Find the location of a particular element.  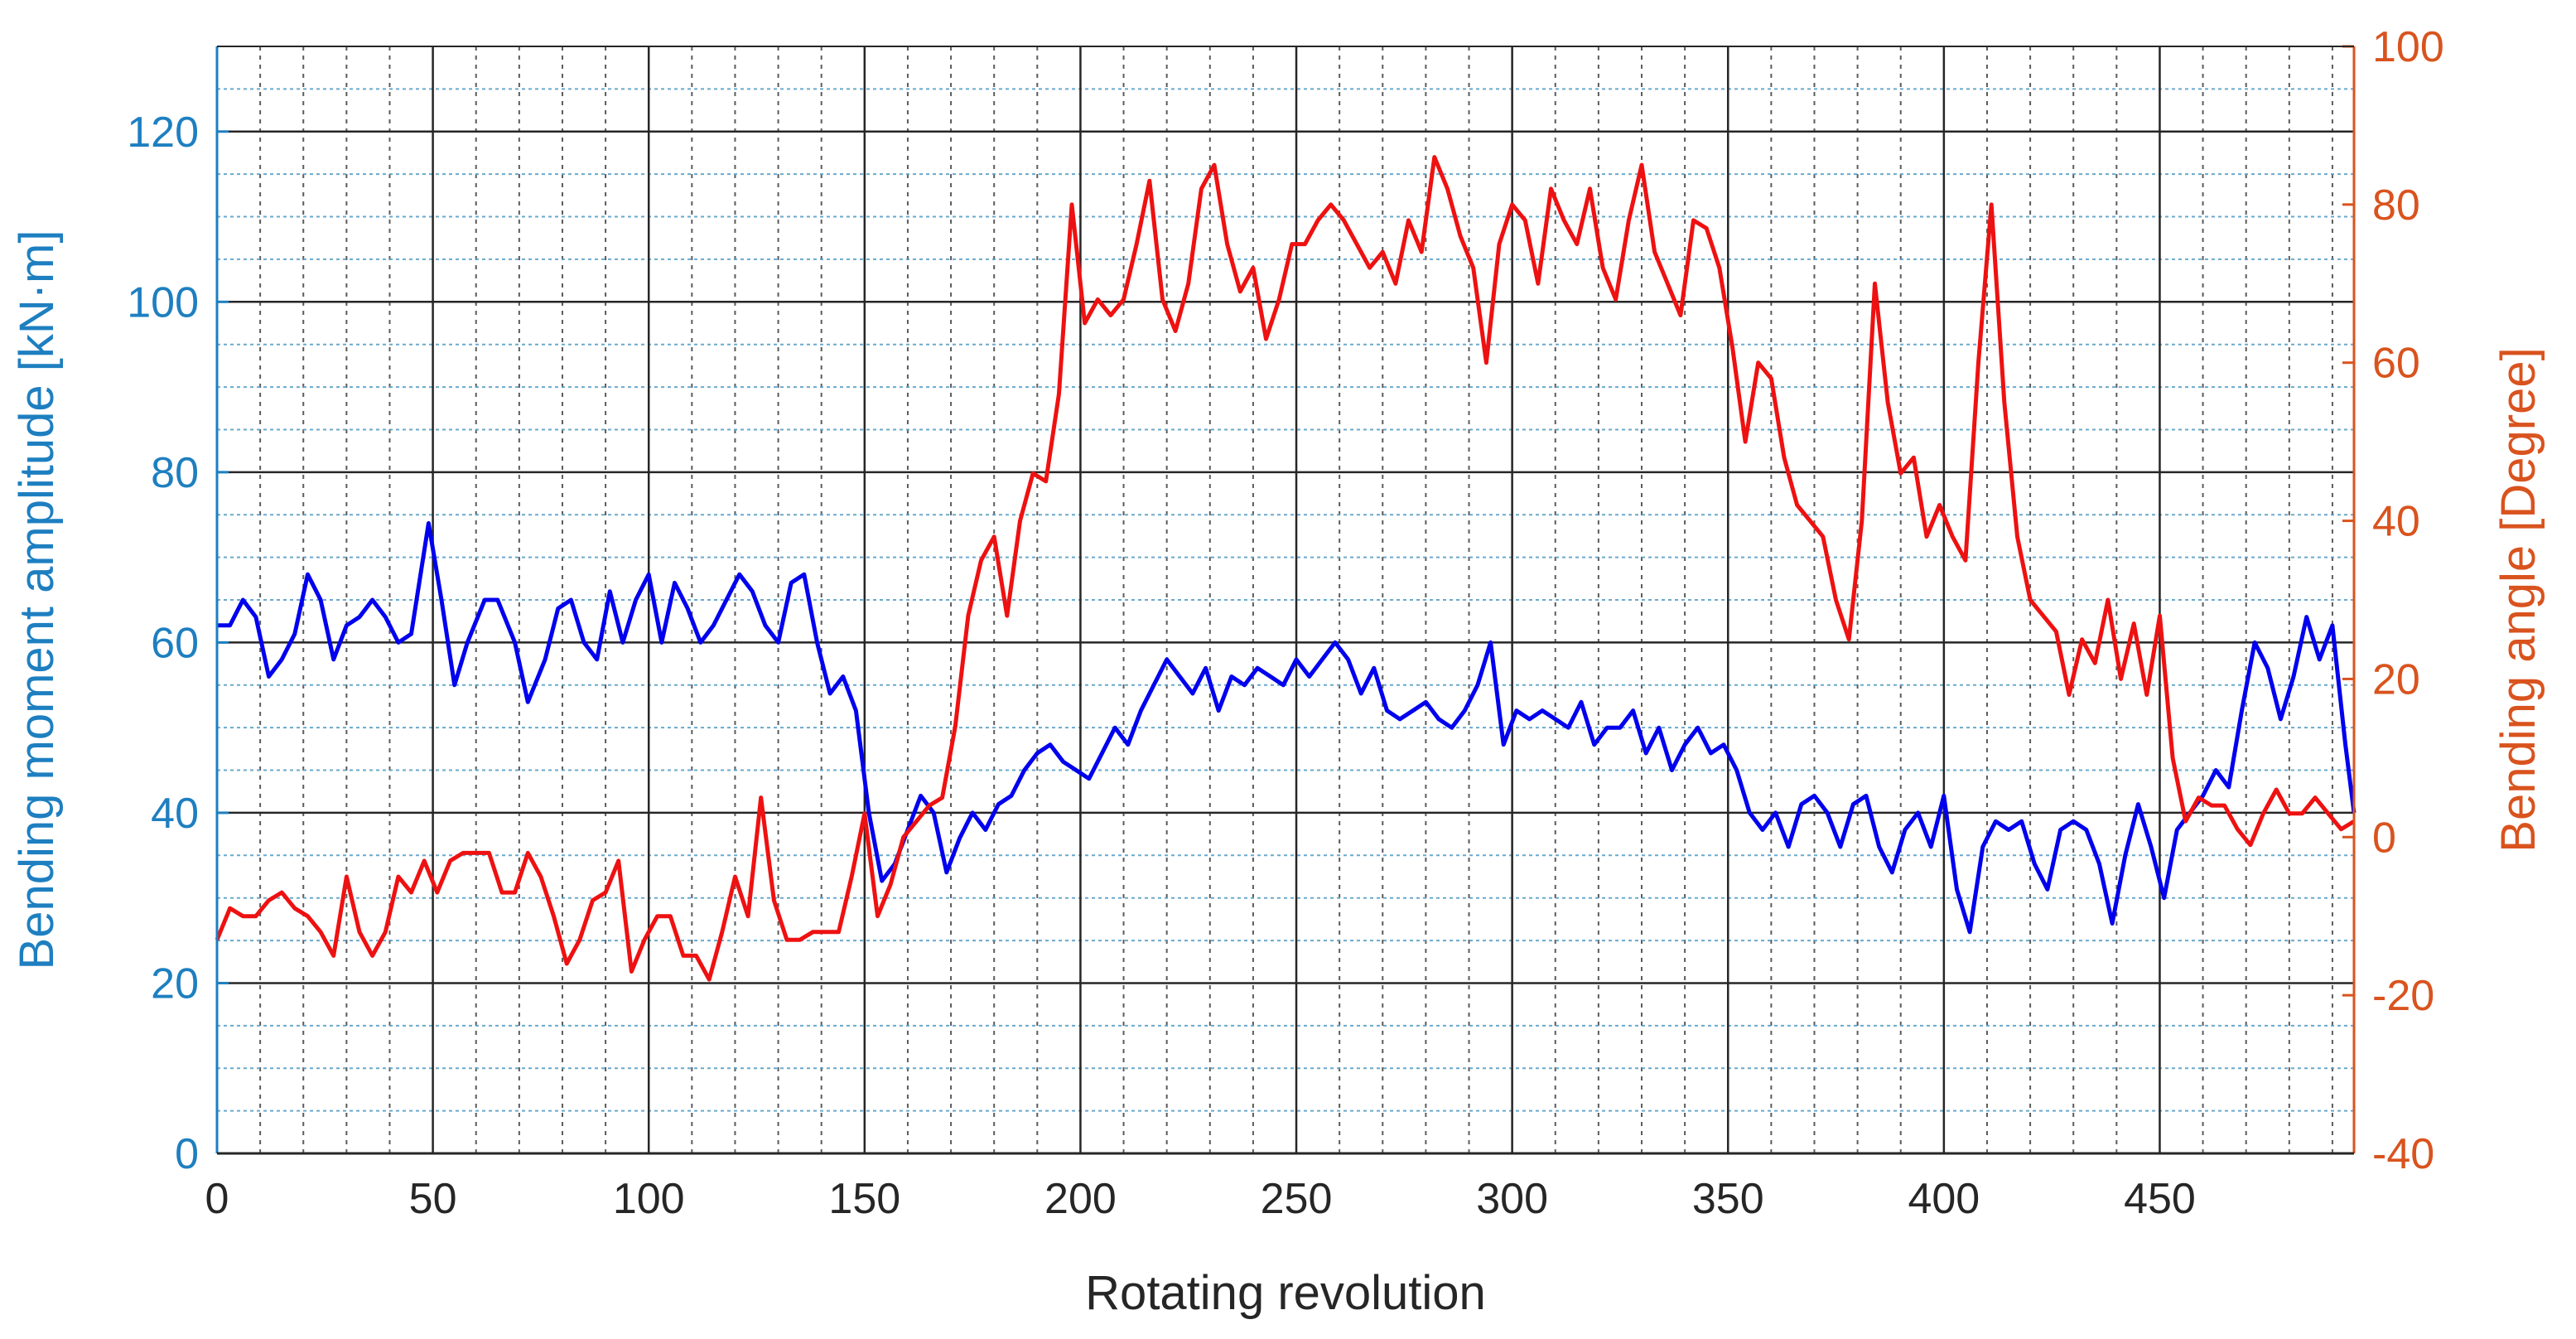

left-tick-labels: 0 20 40 60 80 100 120 is located at coordinates (178, 643).